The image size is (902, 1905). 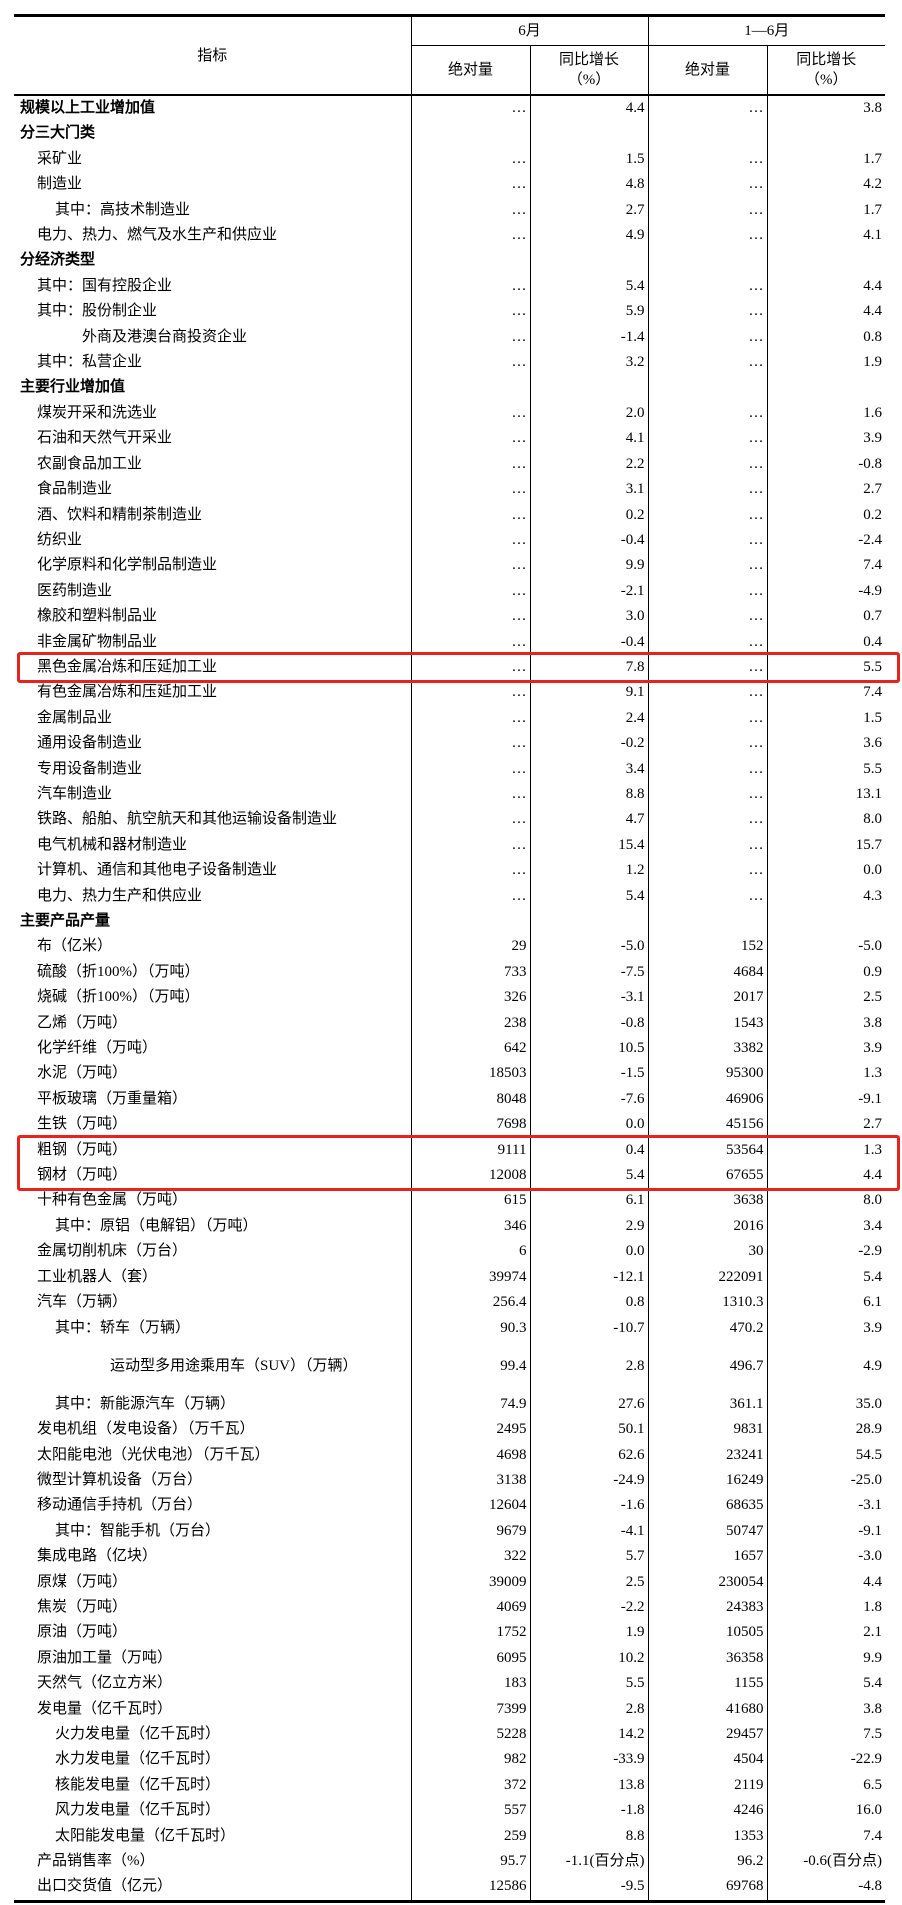 I want to click on cell-cumulative-yoy: 1.5, so click(x=826, y=718).